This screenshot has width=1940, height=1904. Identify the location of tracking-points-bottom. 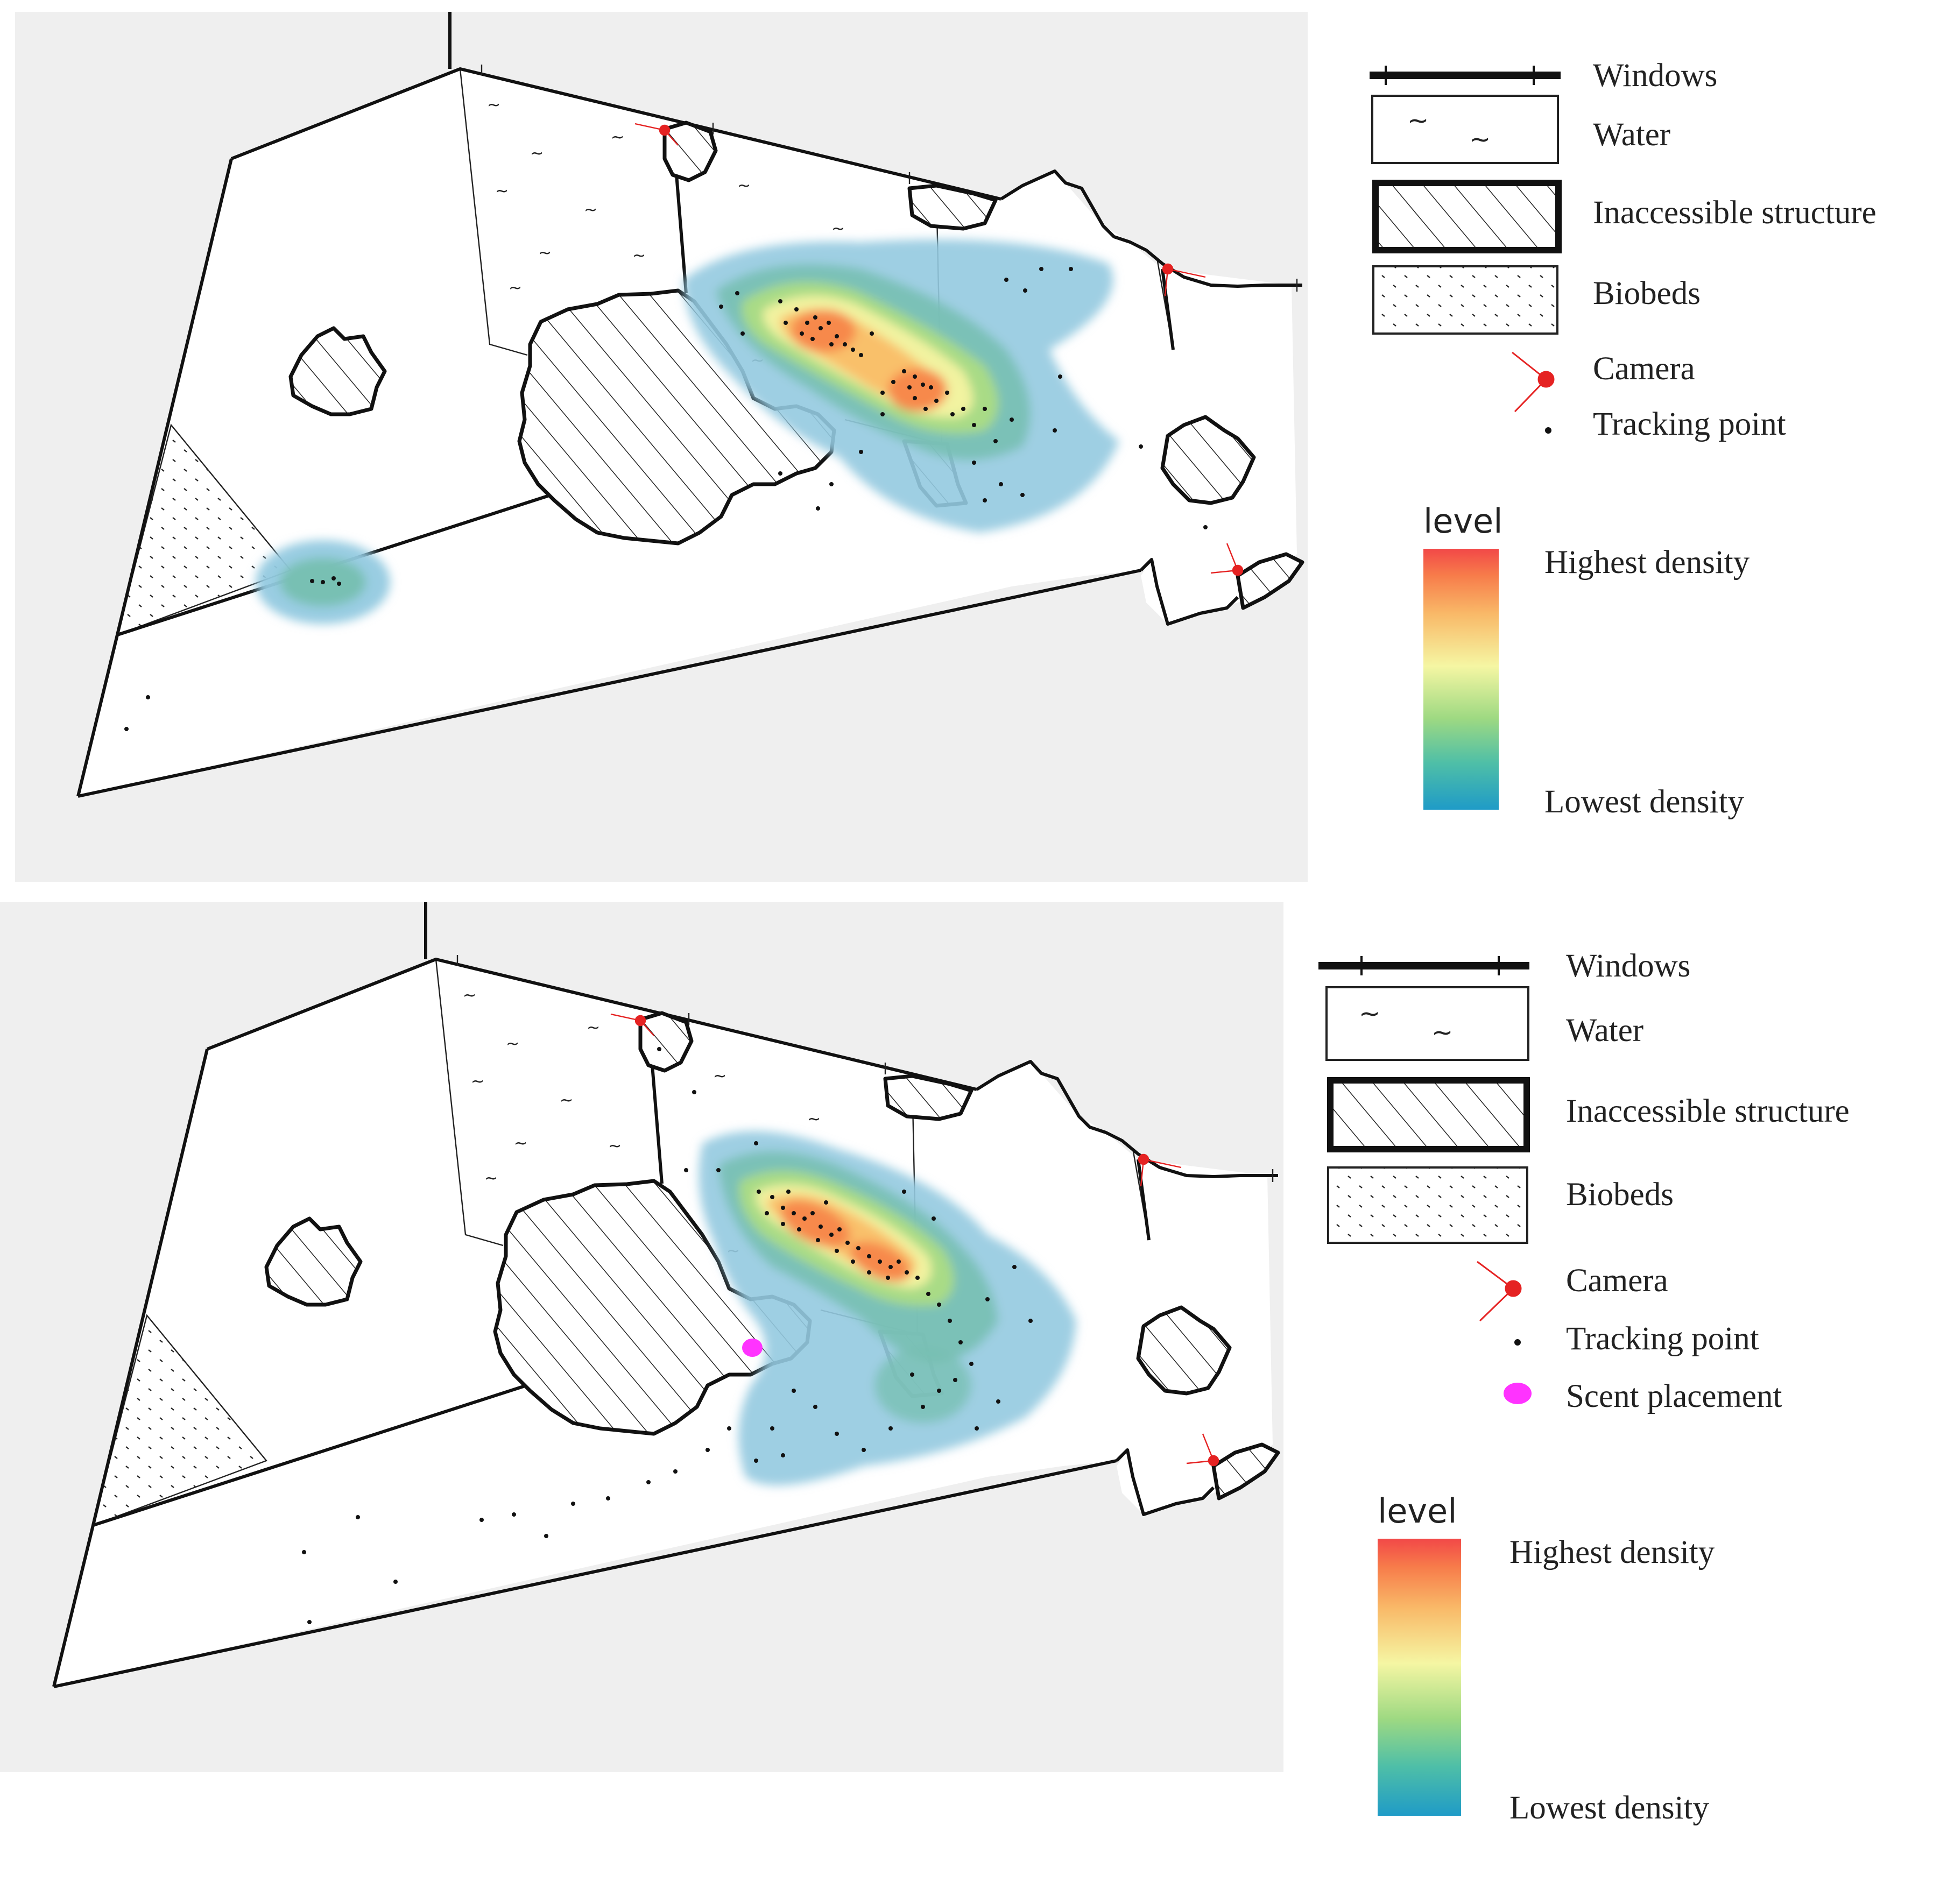
(667, 1335).